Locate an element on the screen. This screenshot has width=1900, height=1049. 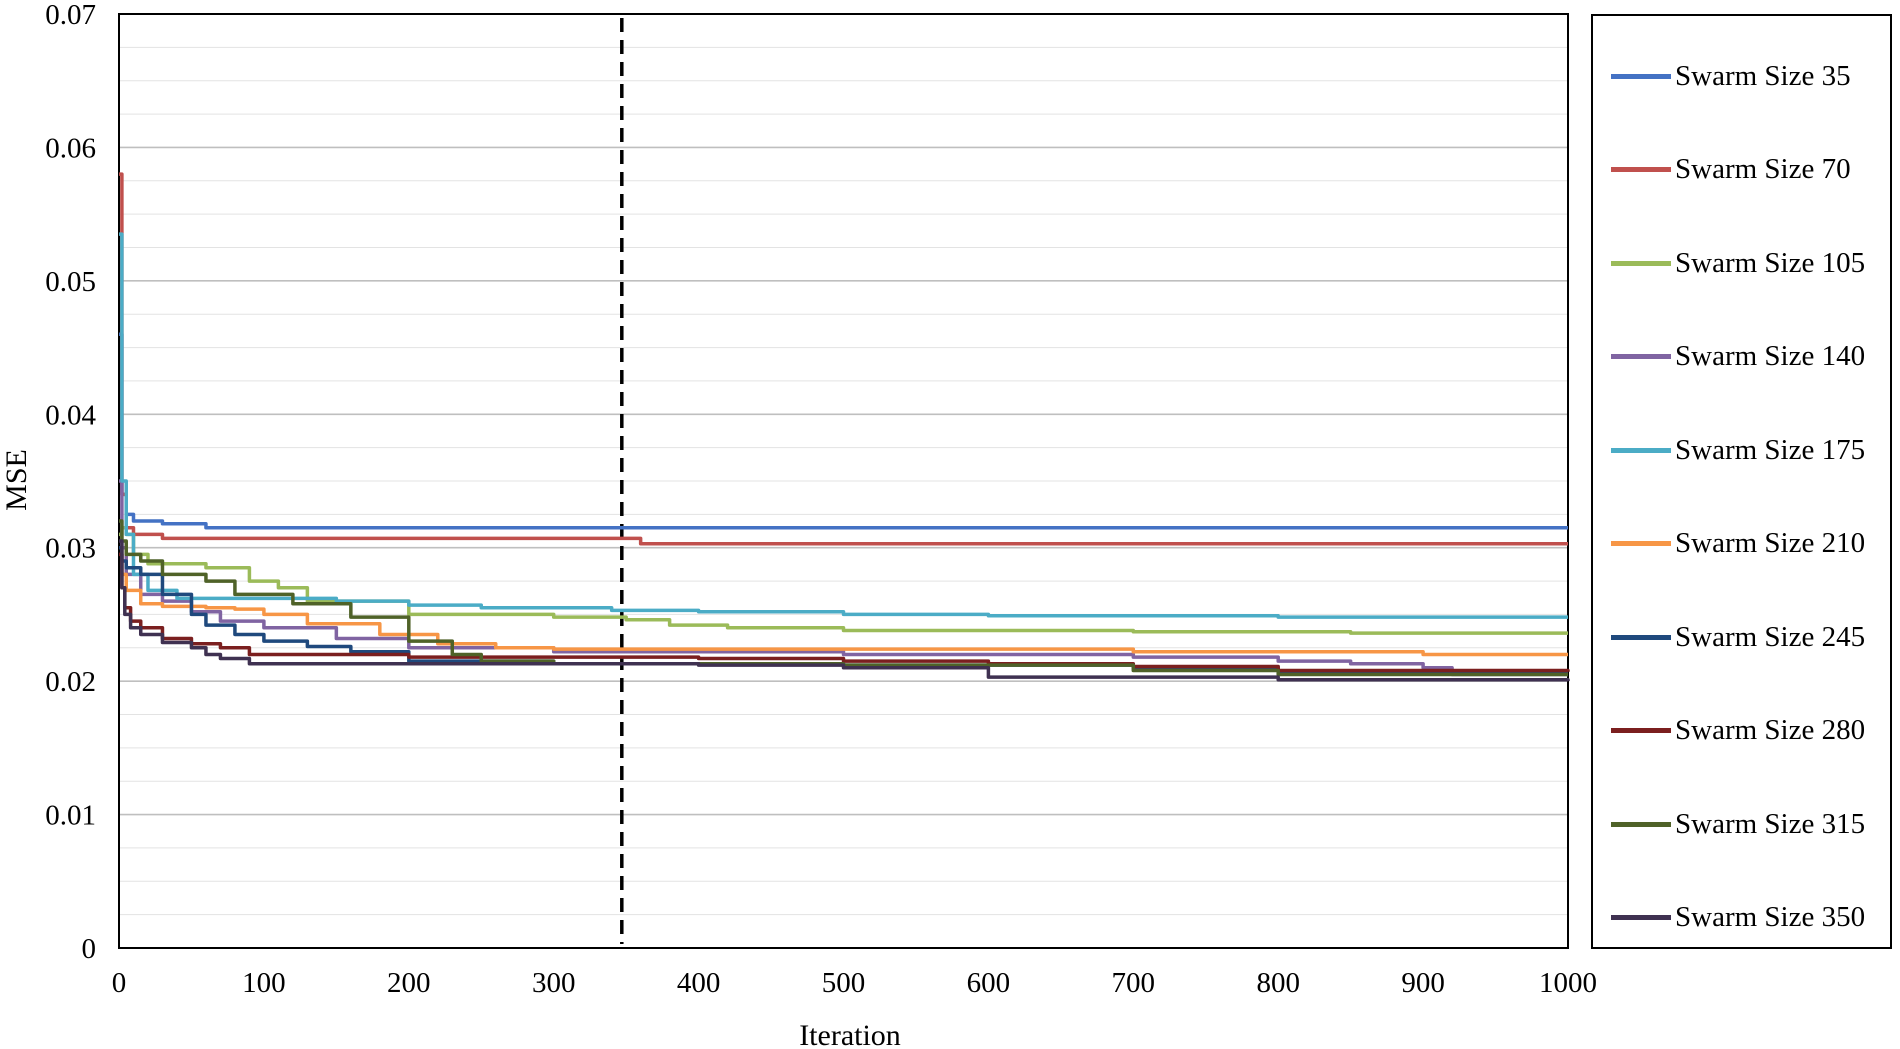
x-tick-label: 800 is located at coordinates (1278, 983).